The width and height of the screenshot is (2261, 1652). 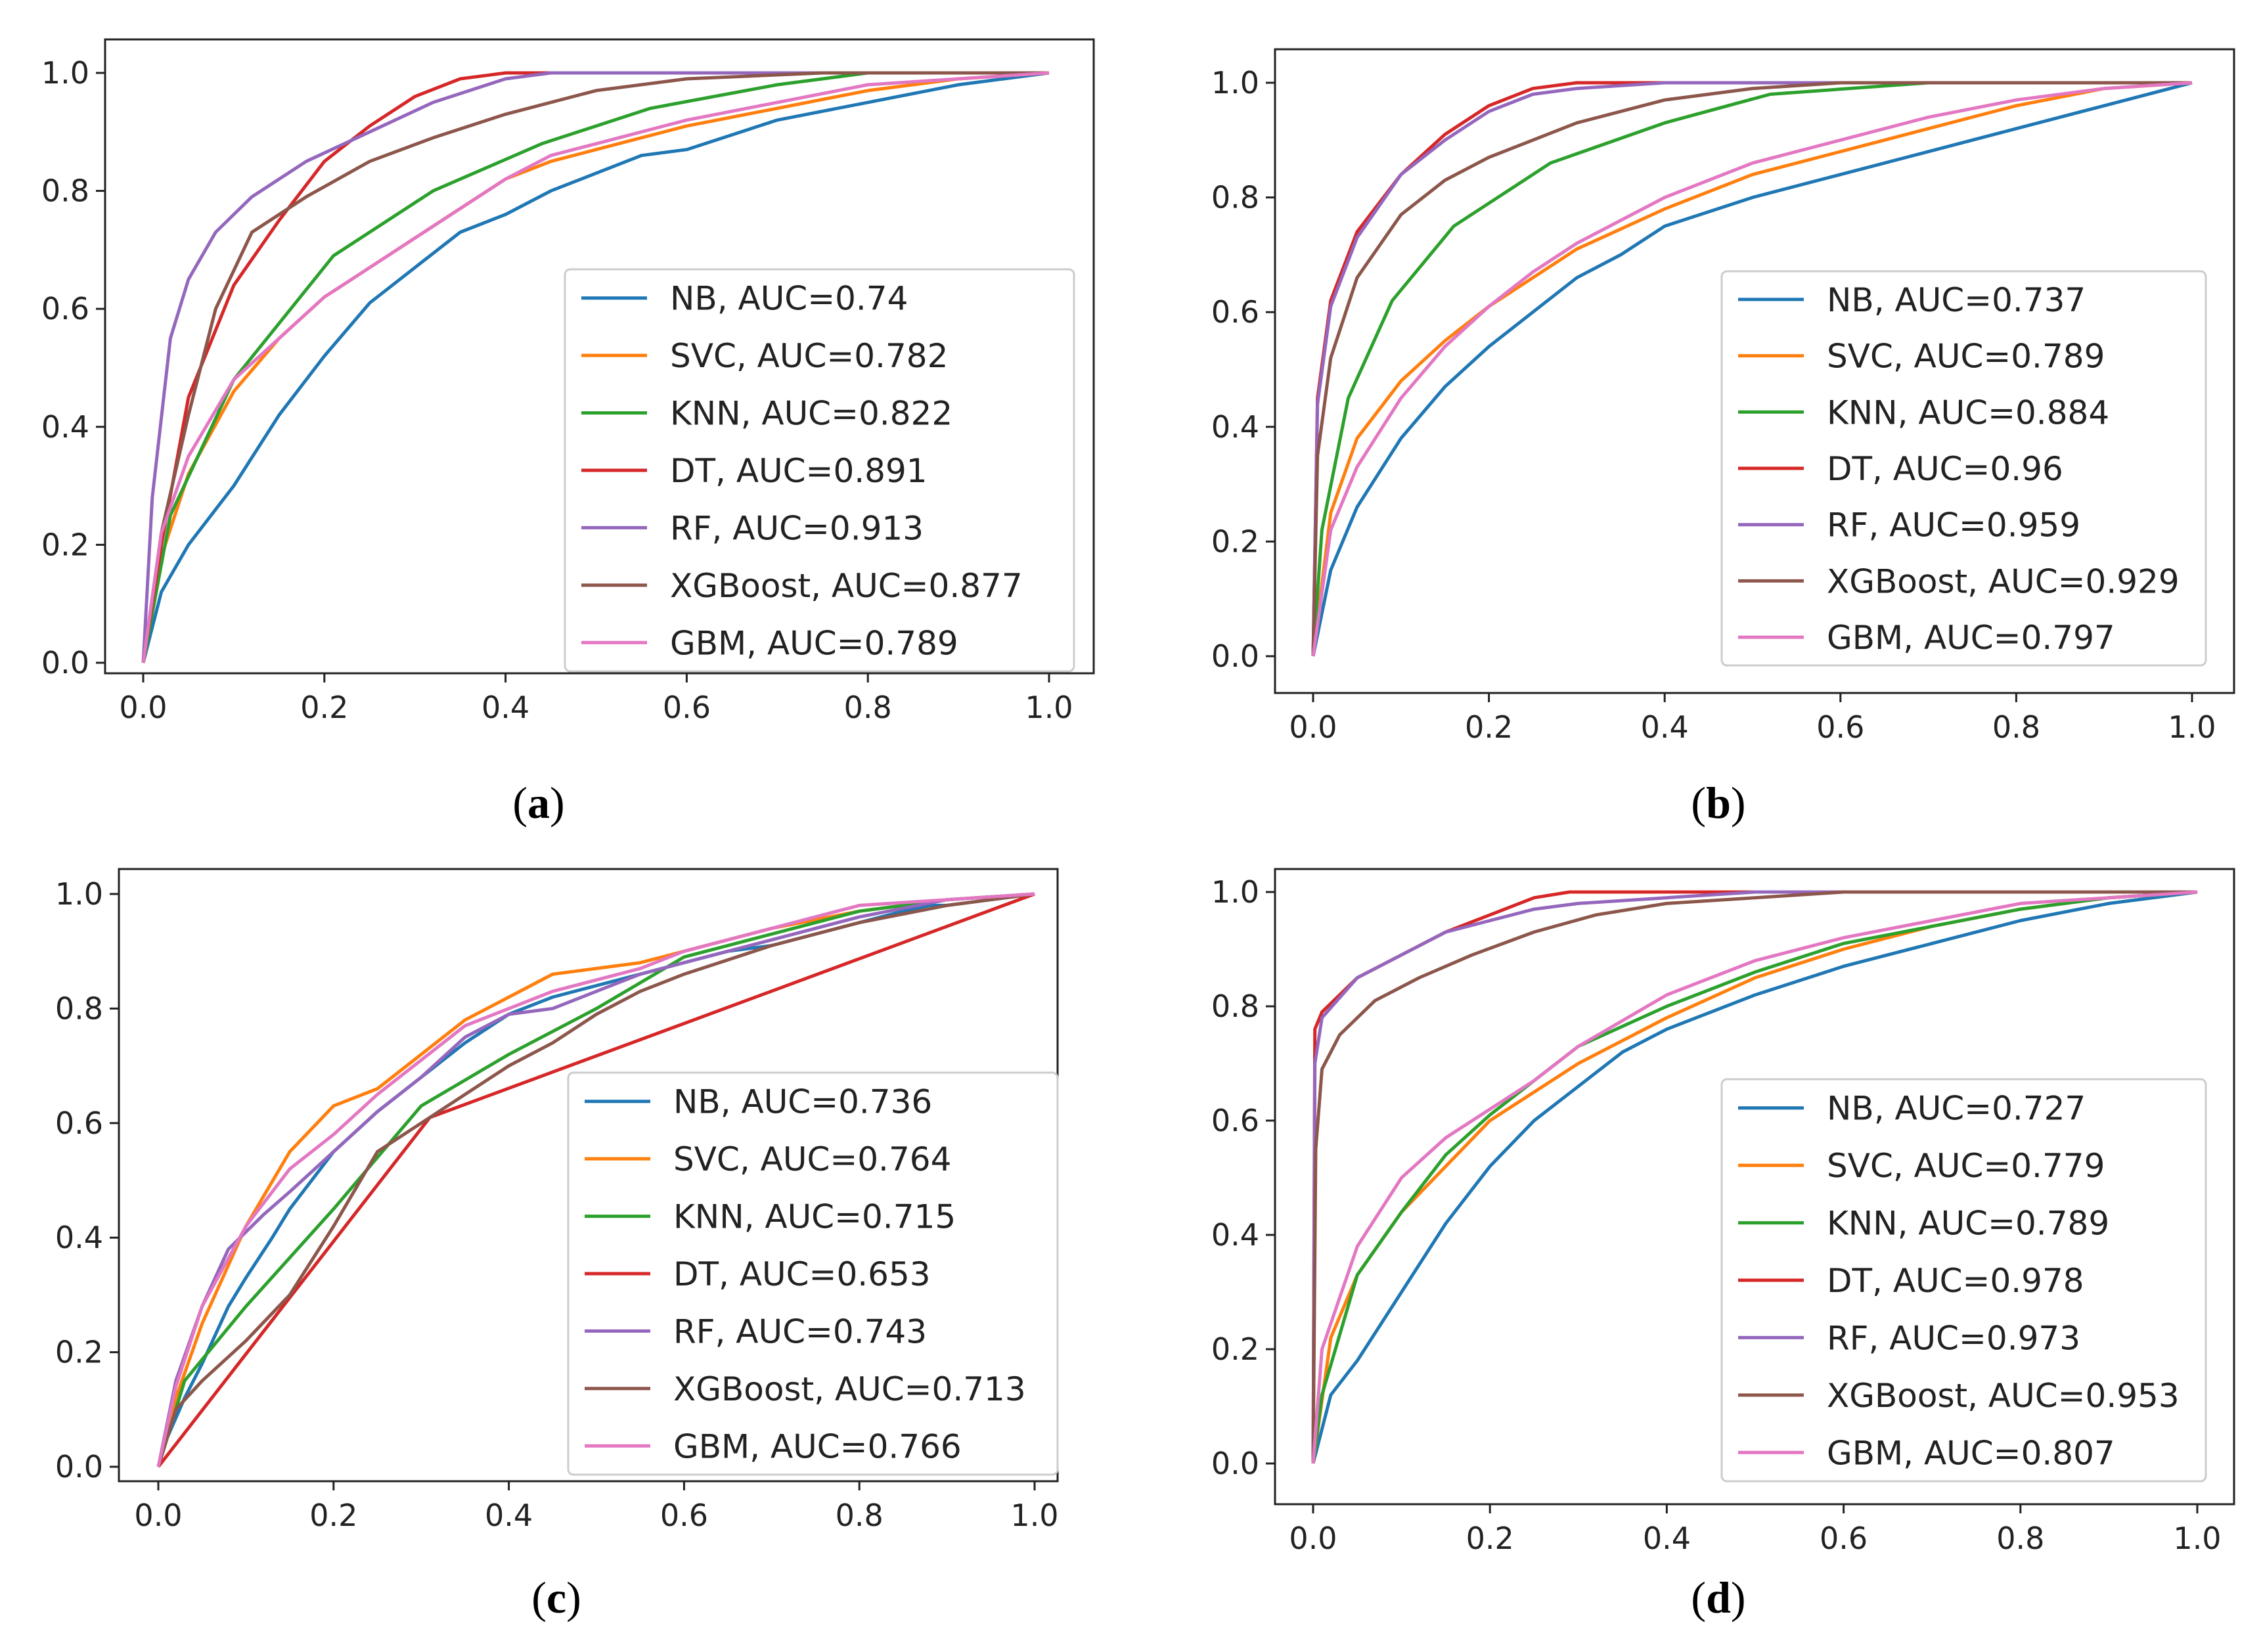 What do you see at coordinates (802, 1274) in the screenshot?
I see `legend-label-dt: DT, AUC=0.653` at bounding box center [802, 1274].